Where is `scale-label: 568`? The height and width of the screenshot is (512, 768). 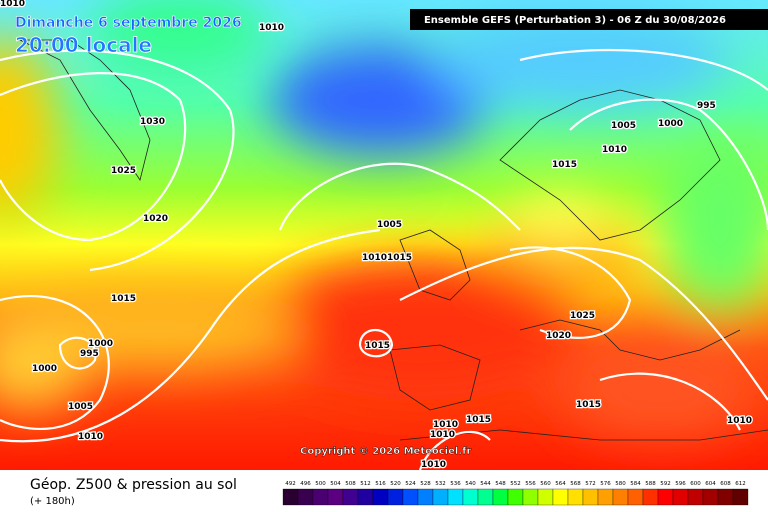 scale-label: 568 is located at coordinates (575, 484).